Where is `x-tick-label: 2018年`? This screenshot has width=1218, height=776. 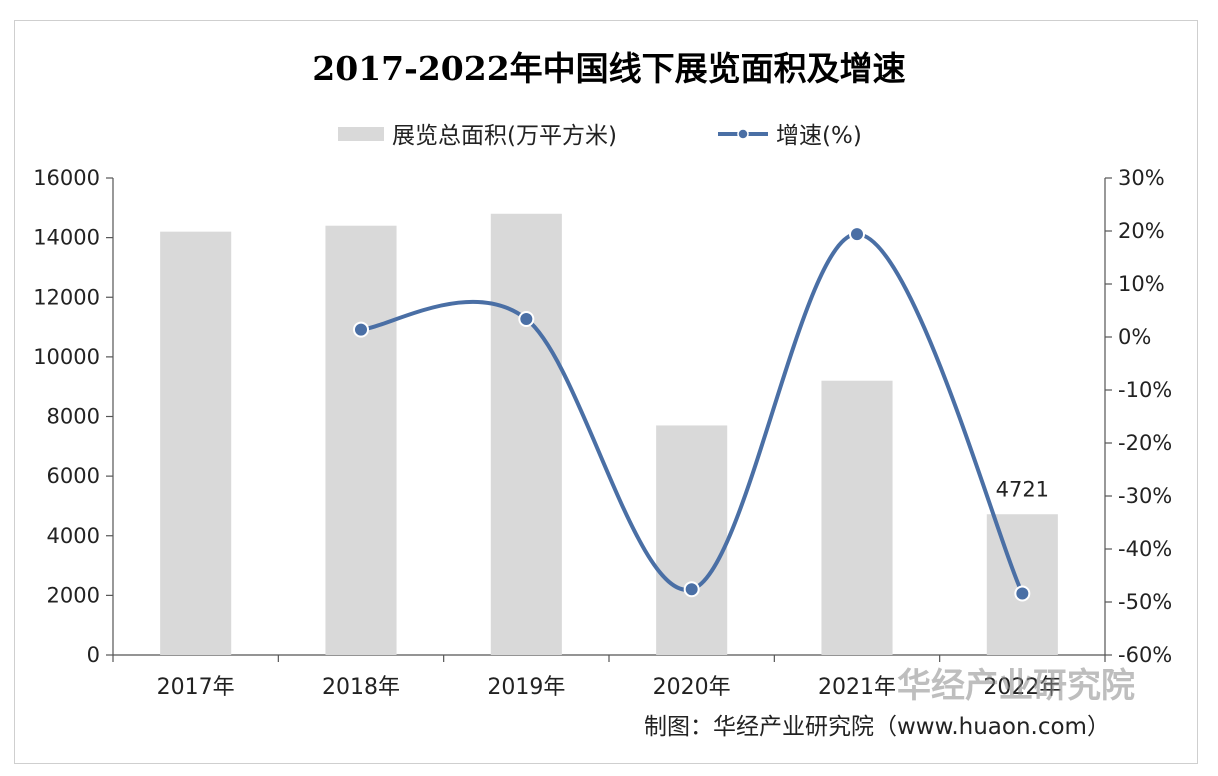 x-tick-label: 2018年 is located at coordinates (361, 687).